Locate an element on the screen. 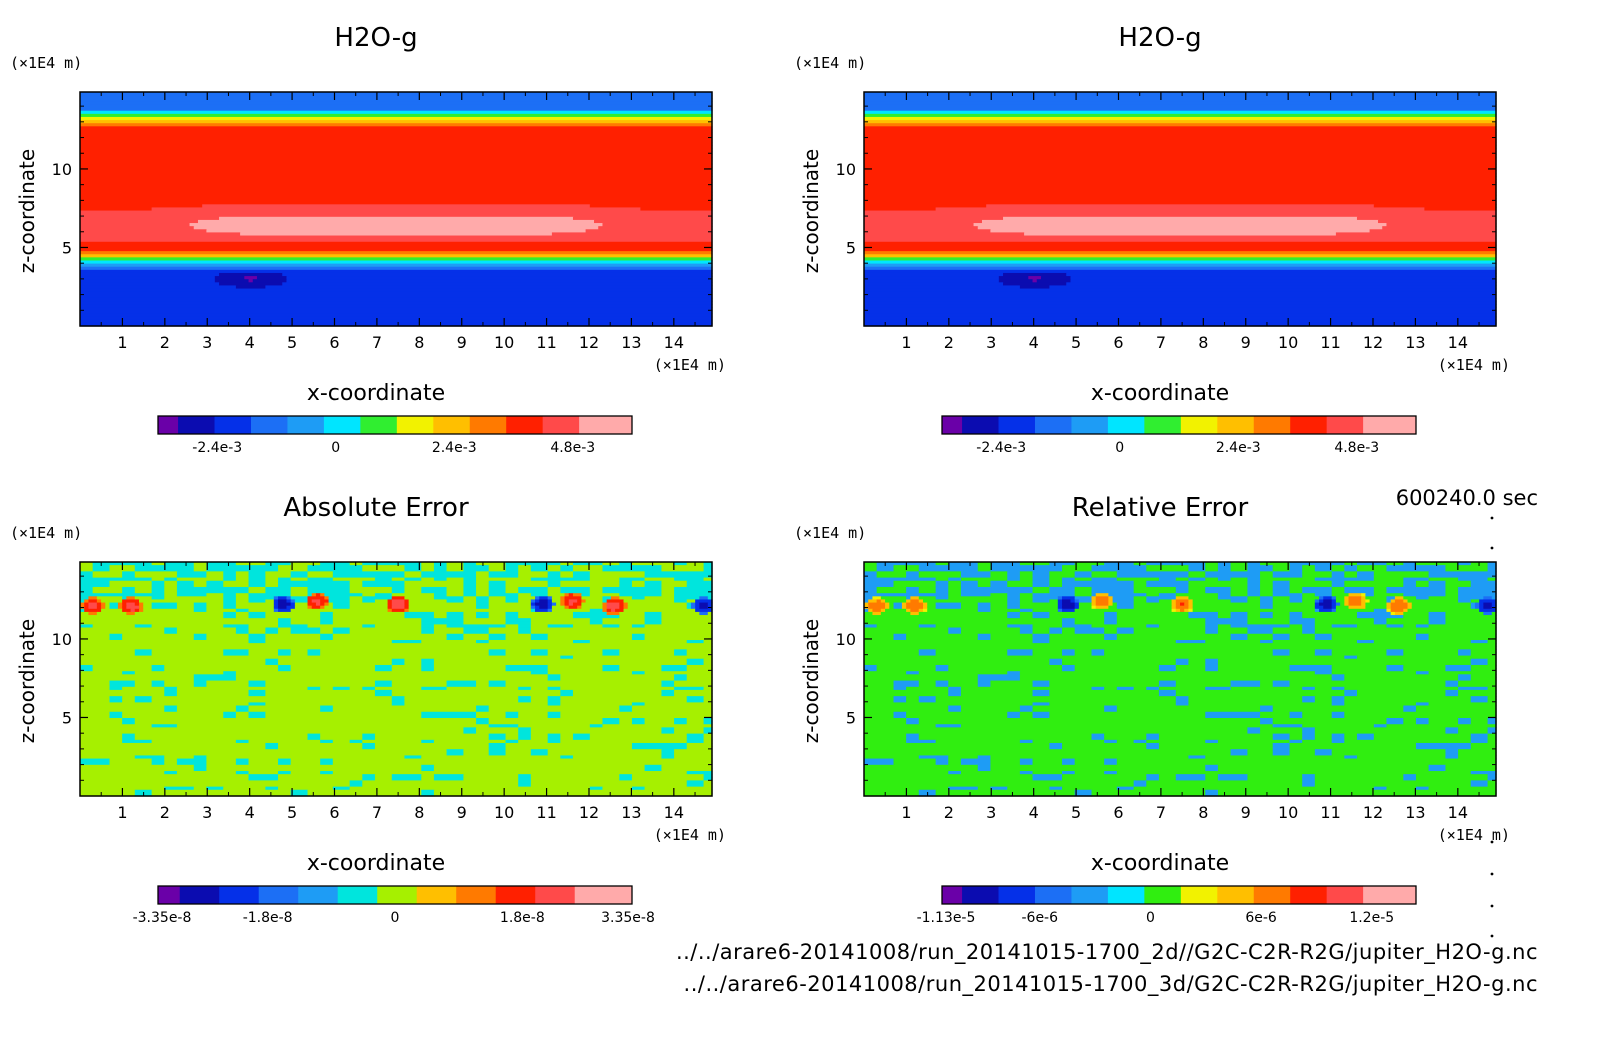 This screenshot has width=1604, height=1054. colorbar-tick-label: 0 is located at coordinates (1150, 918).